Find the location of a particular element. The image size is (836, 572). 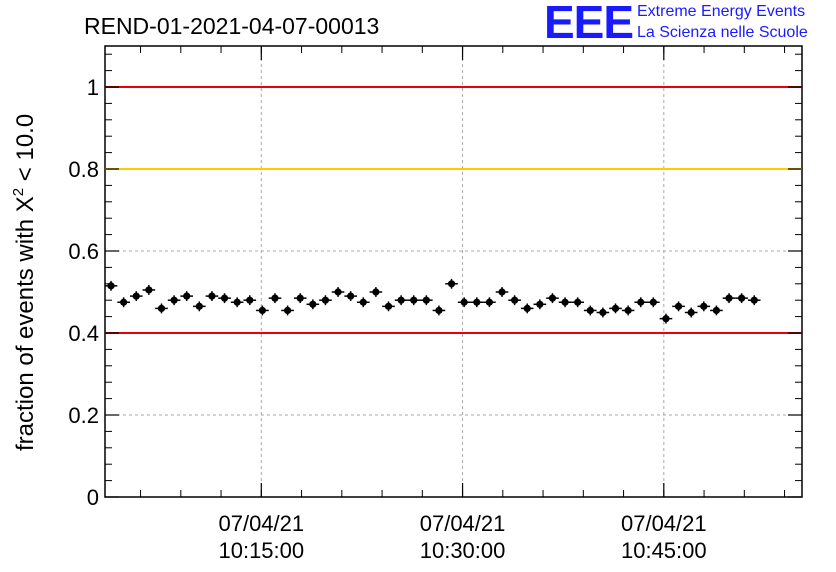

chart-title: REND-01-2021-04-07-00013 is located at coordinates (231, 26).